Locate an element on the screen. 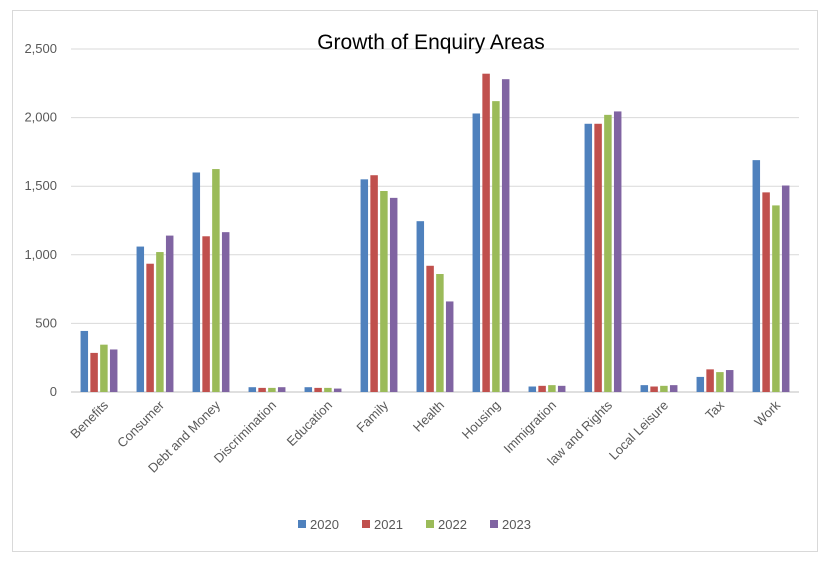  legend-label: 2023 is located at coordinates (516, 524).